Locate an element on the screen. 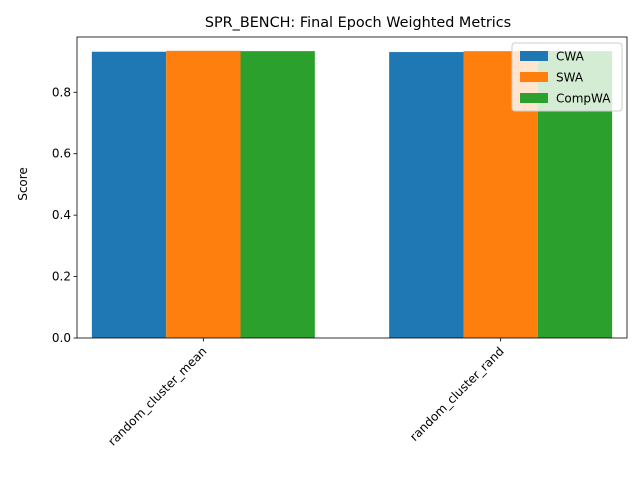 This screenshot has width=640, height=480. legend: CWA SWA CompWA is located at coordinates (567, 77).